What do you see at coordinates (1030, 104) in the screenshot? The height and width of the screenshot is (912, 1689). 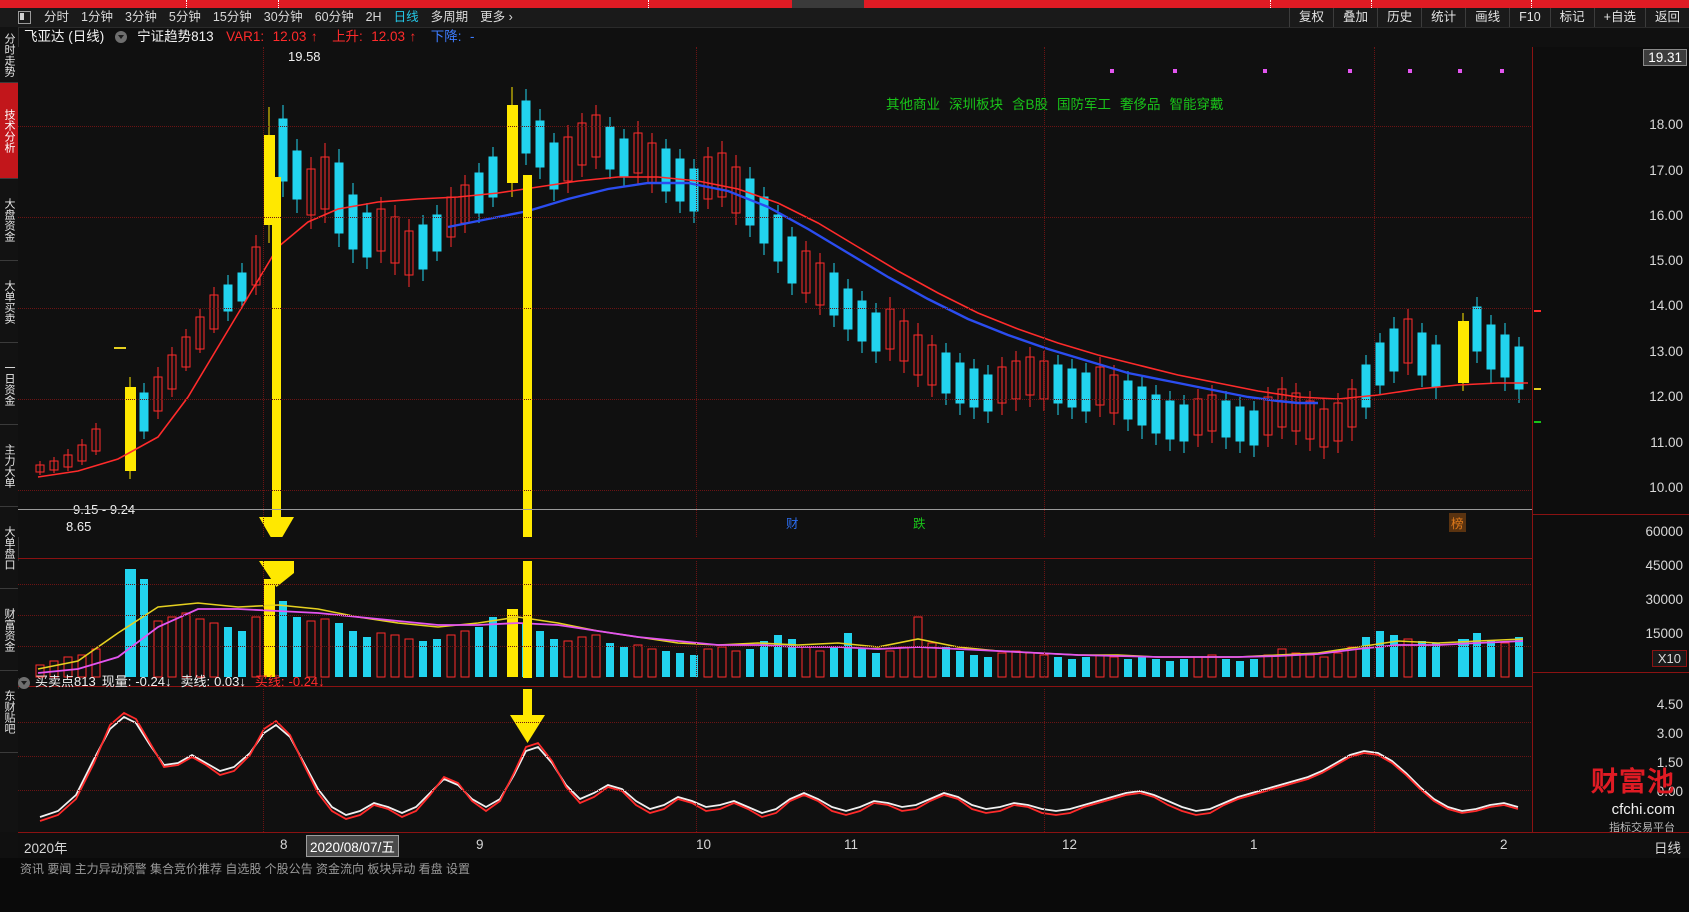 I see `sector-tag-2: 含B股` at bounding box center [1030, 104].